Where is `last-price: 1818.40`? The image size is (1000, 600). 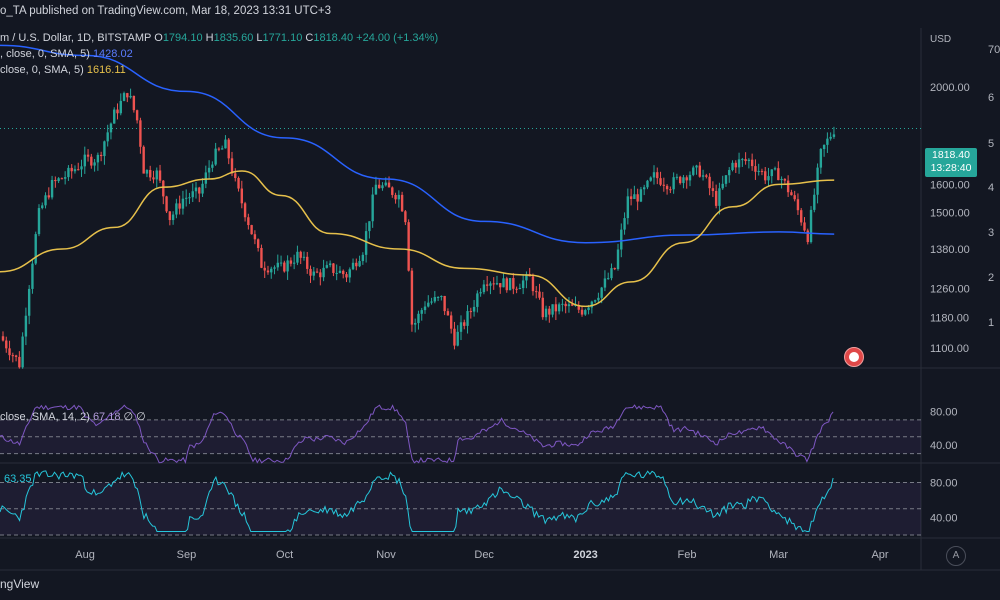 last-price: 1818.40 is located at coordinates (951, 155).